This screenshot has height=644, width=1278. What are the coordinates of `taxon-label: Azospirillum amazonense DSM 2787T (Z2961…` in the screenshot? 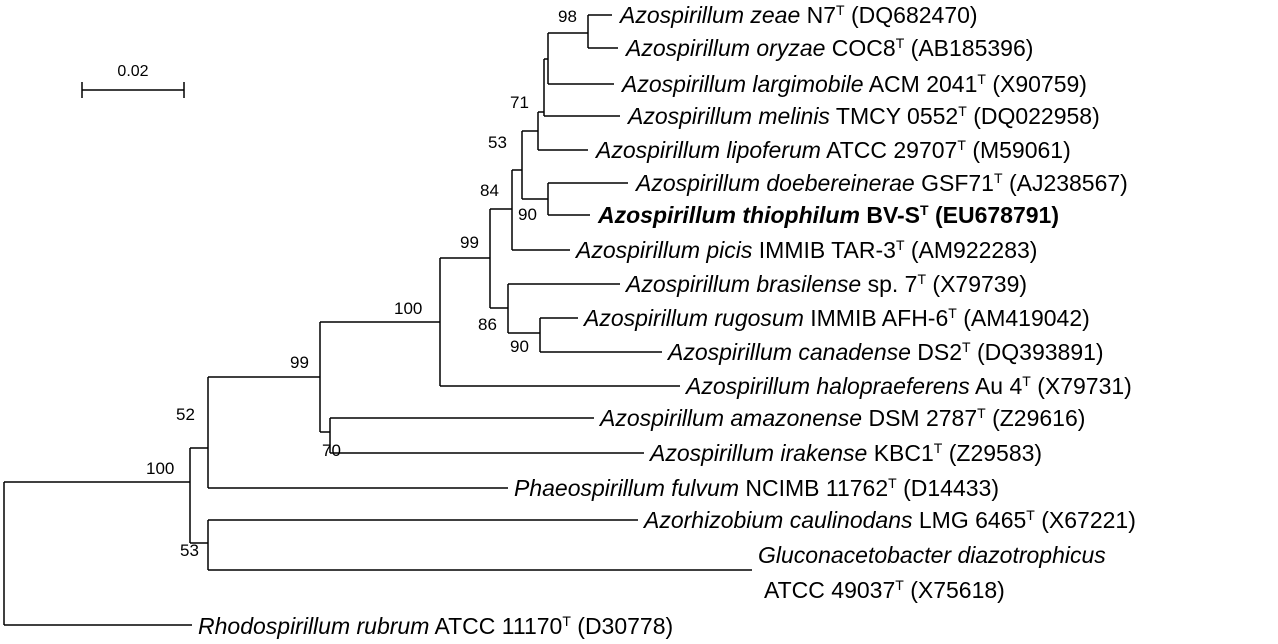 It's located at (841, 418).